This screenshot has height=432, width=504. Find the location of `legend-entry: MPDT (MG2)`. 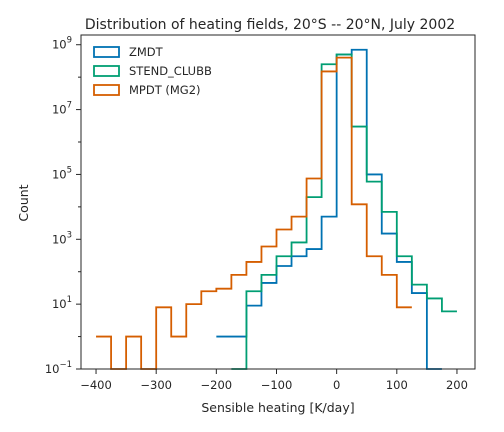

legend-entry: MPDT (MG2) is located at coordinates (147, 90).